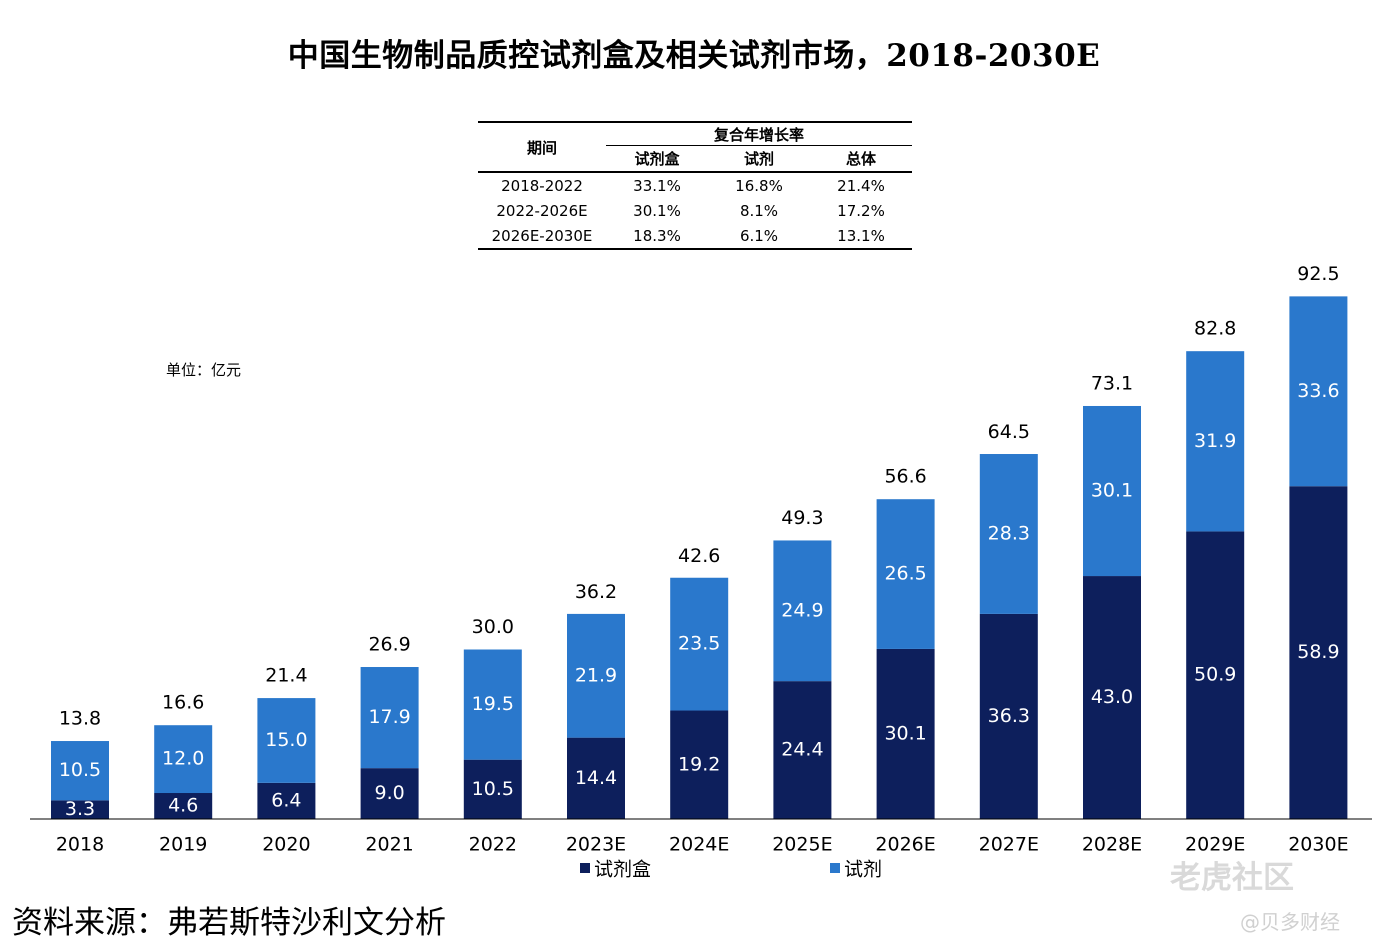  I want to click on bar-total-label: 21.4, so click(286, 676).